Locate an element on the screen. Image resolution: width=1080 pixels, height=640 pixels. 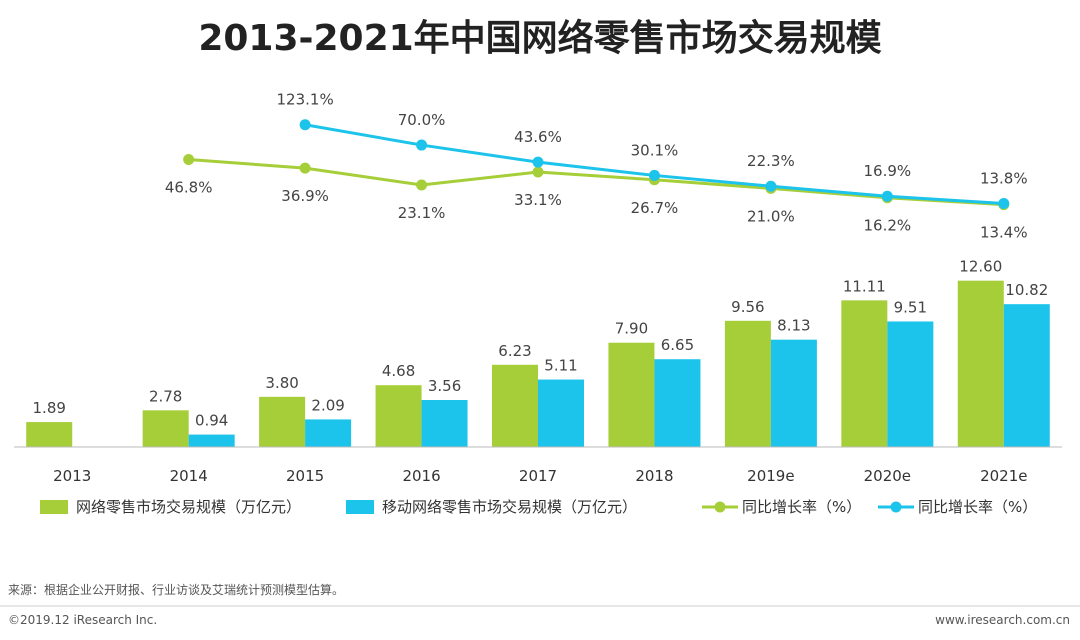
growth-point-series2-2020e is located at coordinates (887, 196).